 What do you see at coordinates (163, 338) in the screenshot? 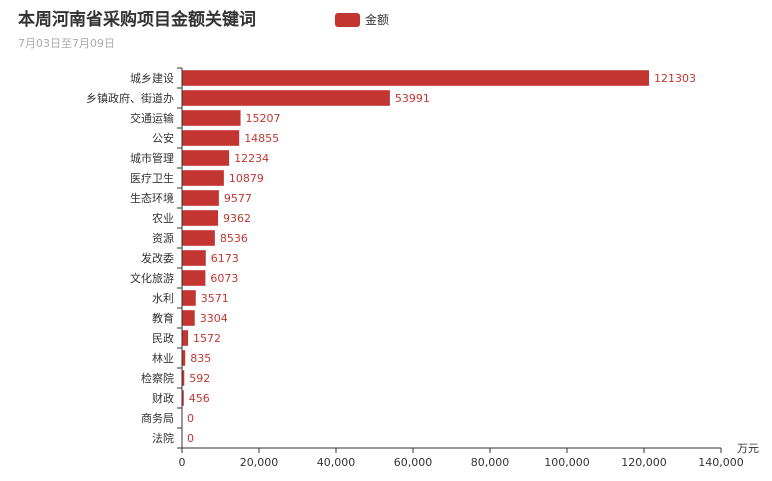
I see `category-label: 民政` at bounding box center [163, 338].